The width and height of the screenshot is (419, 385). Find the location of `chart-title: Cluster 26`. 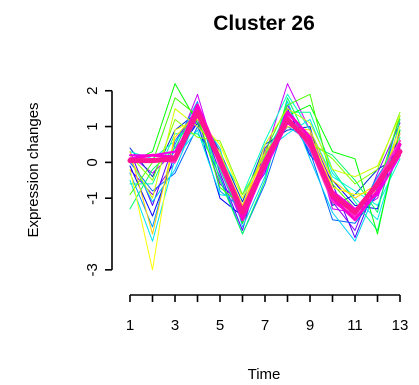

chart-title: Cluster 26 is located at coordinates (264, 23).